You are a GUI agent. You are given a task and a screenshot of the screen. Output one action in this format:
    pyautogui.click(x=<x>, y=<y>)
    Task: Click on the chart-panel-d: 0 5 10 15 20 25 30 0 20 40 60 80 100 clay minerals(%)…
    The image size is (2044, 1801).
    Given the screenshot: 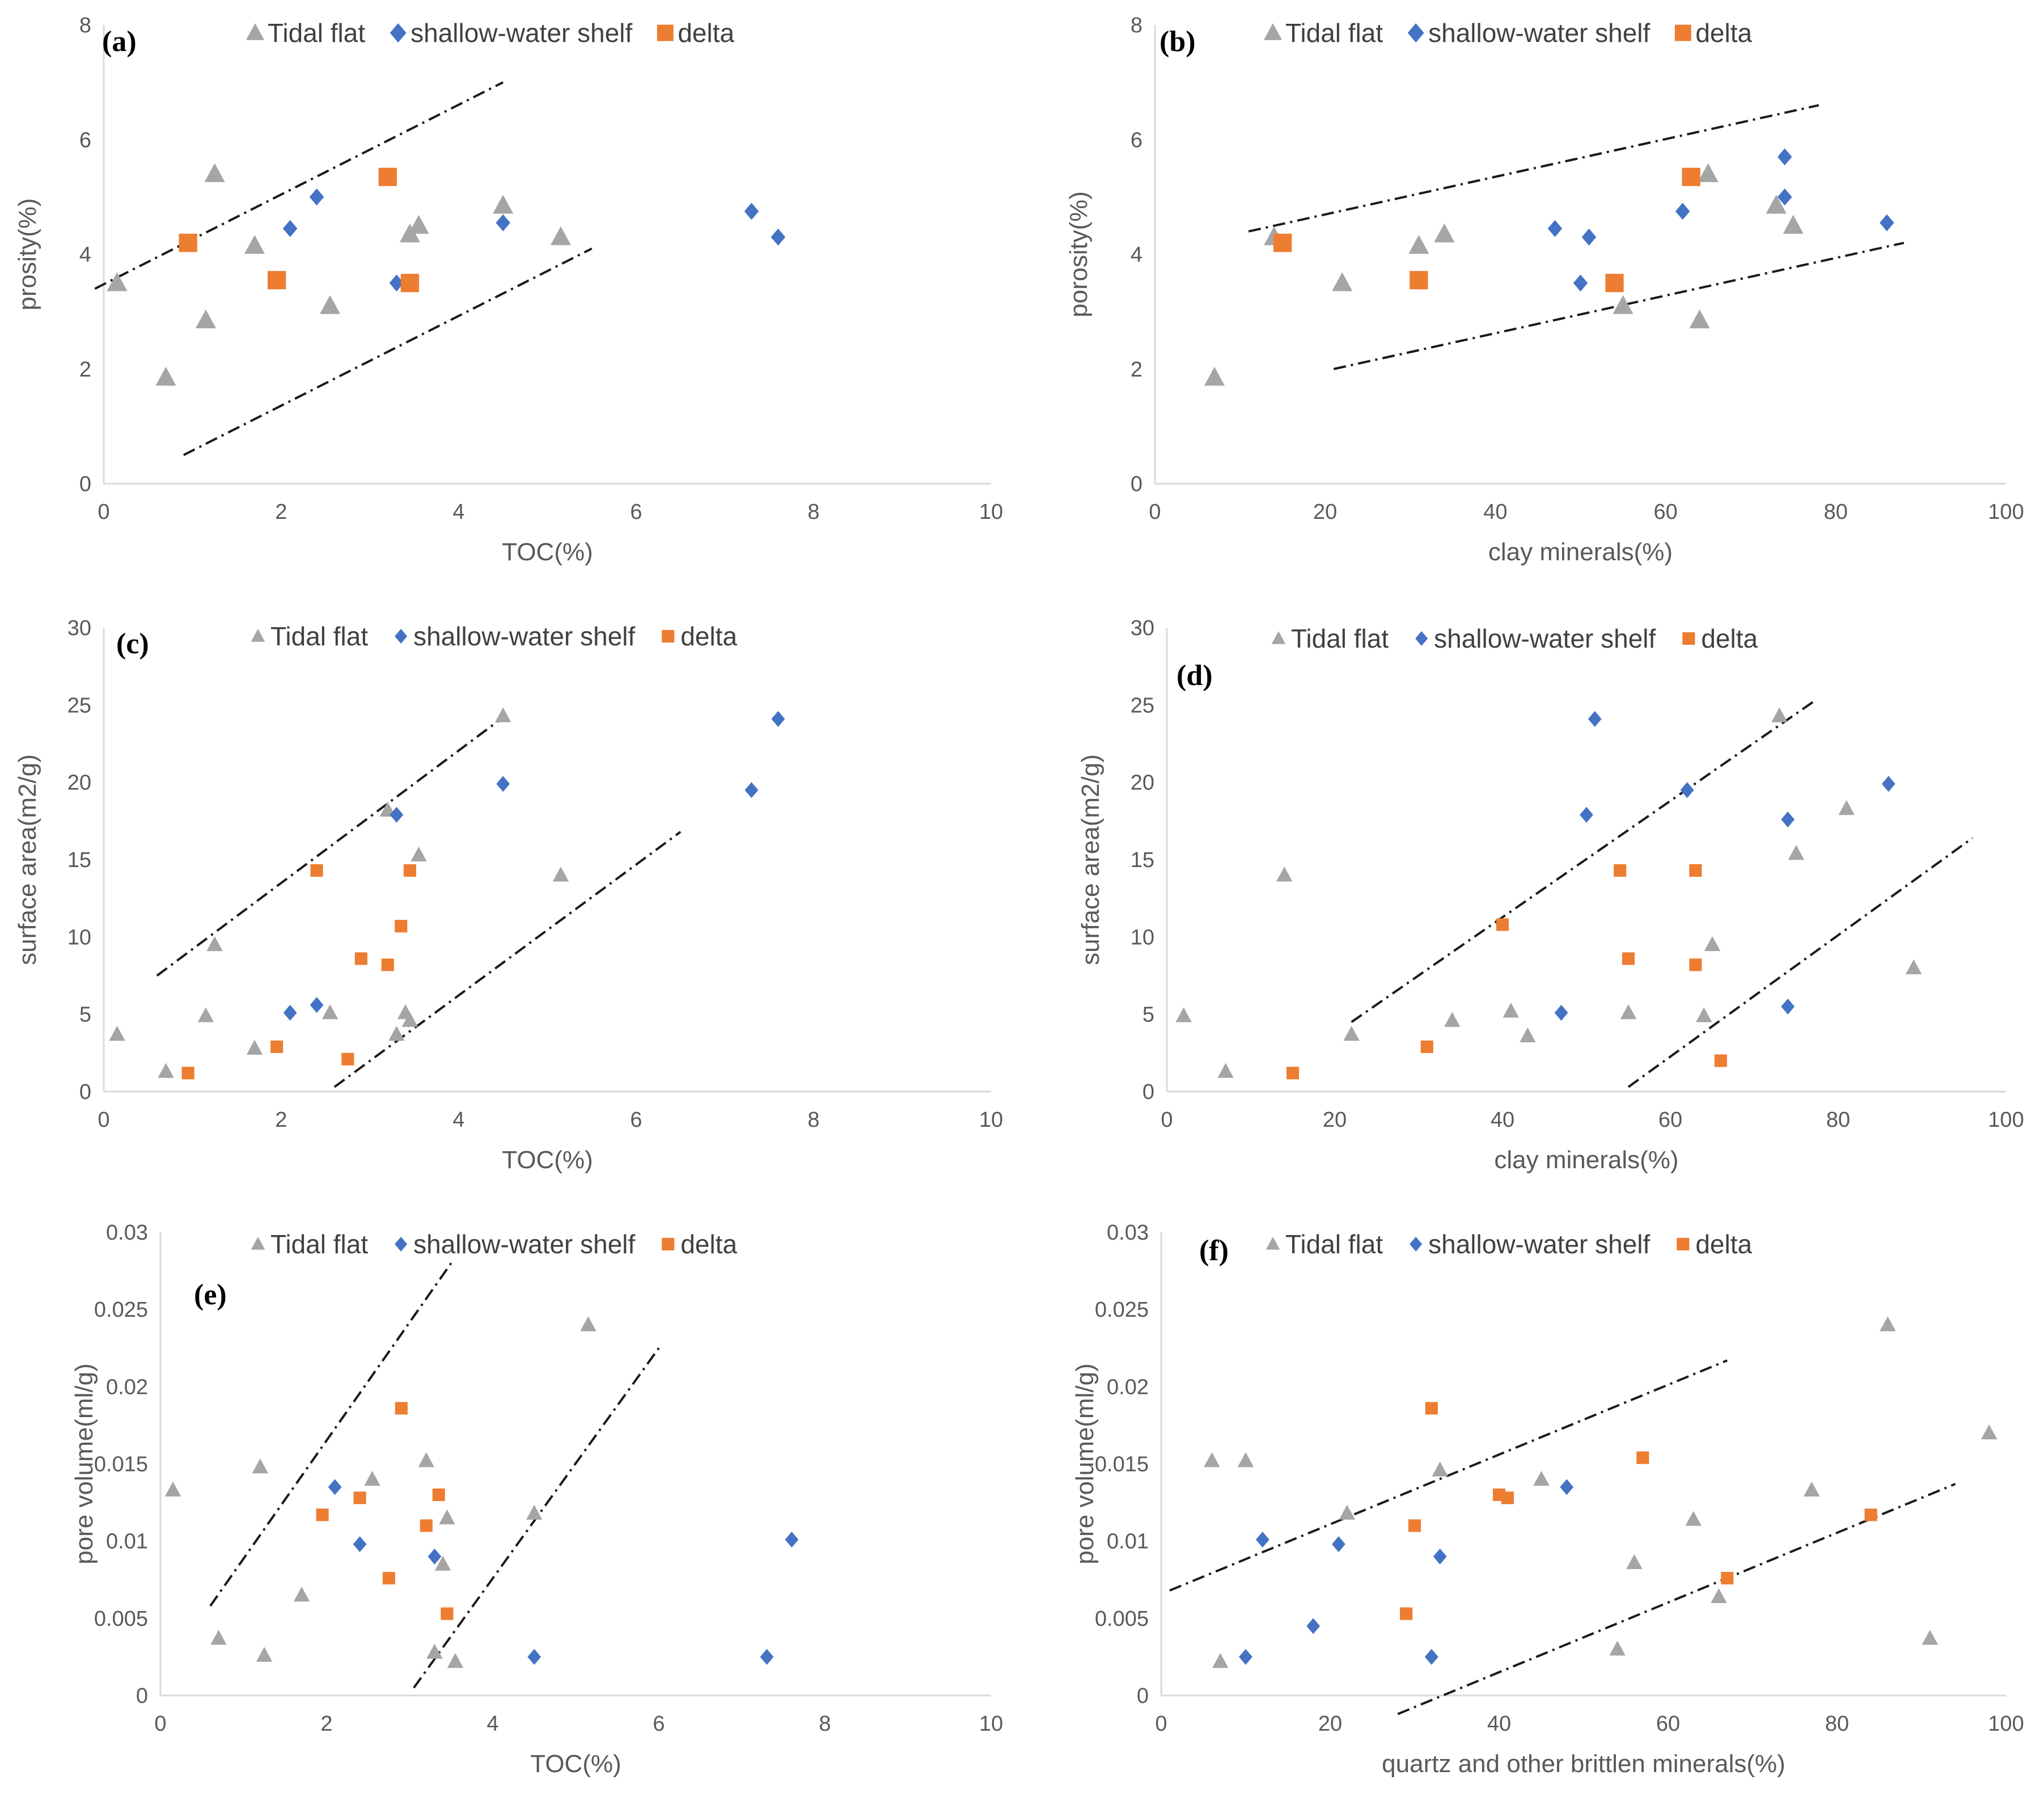 What is the action you would take?
    pyautogui.click(x=1551, y=895)
    